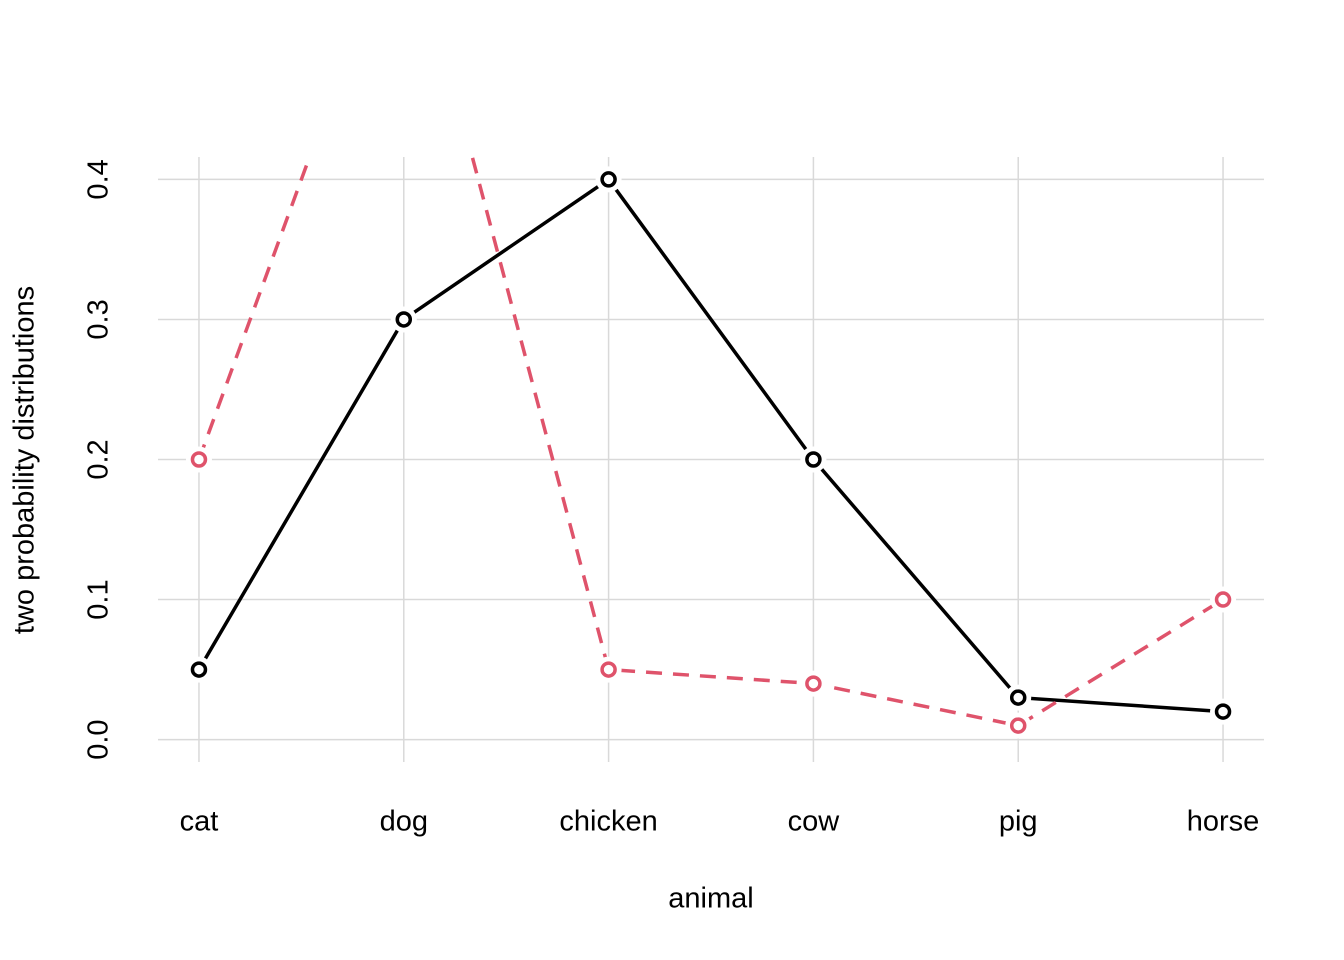 The width and height of the screenshot is (1344, 960). I want to click on y-tick-label: 0.2, so click(99, 459).